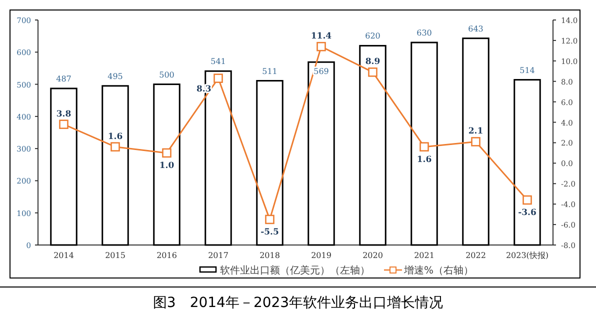 Image resolution: width=596 pixels, height=318 pixels. What do you see at coordinates (295, 270) in the screenshot?
I see `legend-label: 软件业出口额（亿美元）（左轴）` at bounding box center [295, 270].